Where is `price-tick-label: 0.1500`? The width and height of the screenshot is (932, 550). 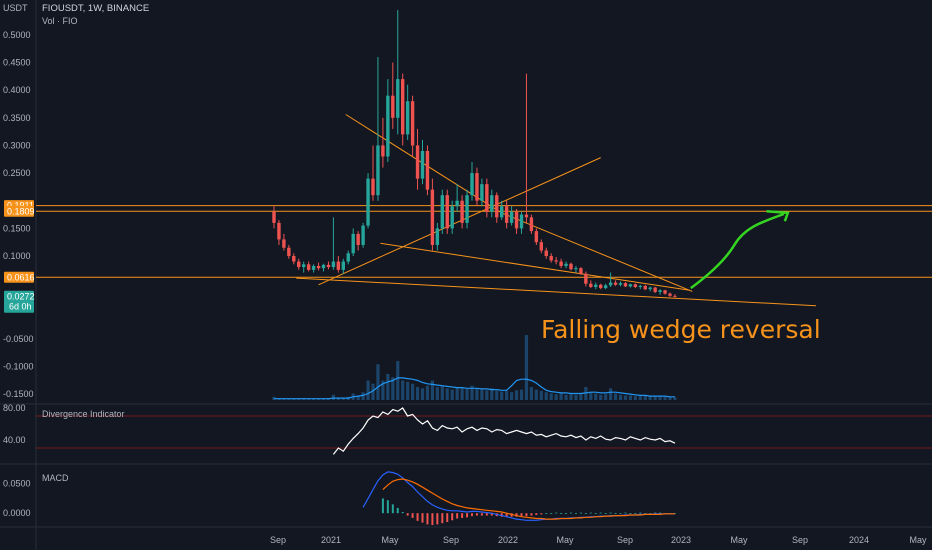
price-tick-label: 0.1500 is located at coordinates (17, 228).